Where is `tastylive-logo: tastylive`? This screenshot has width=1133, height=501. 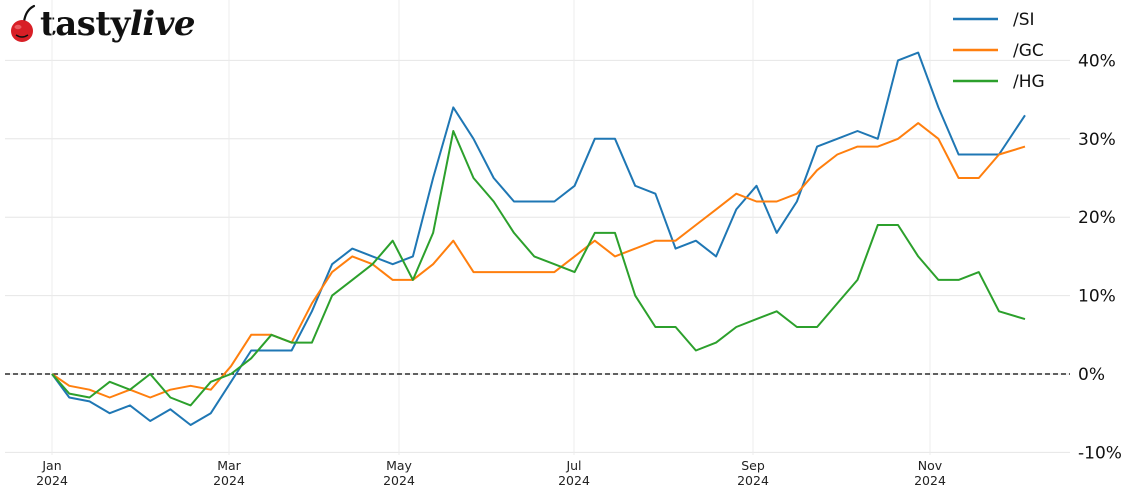
tastylive-logo: tastylive is located at coordinates (102, 24).